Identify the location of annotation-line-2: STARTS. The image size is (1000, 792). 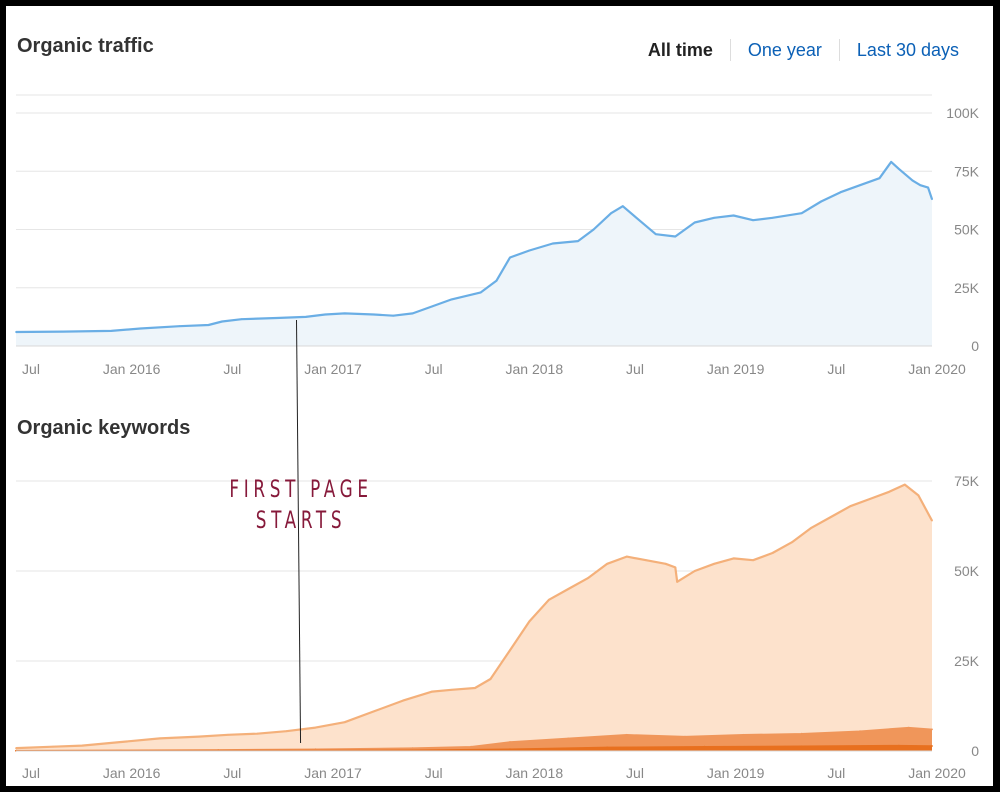
(301, 520).